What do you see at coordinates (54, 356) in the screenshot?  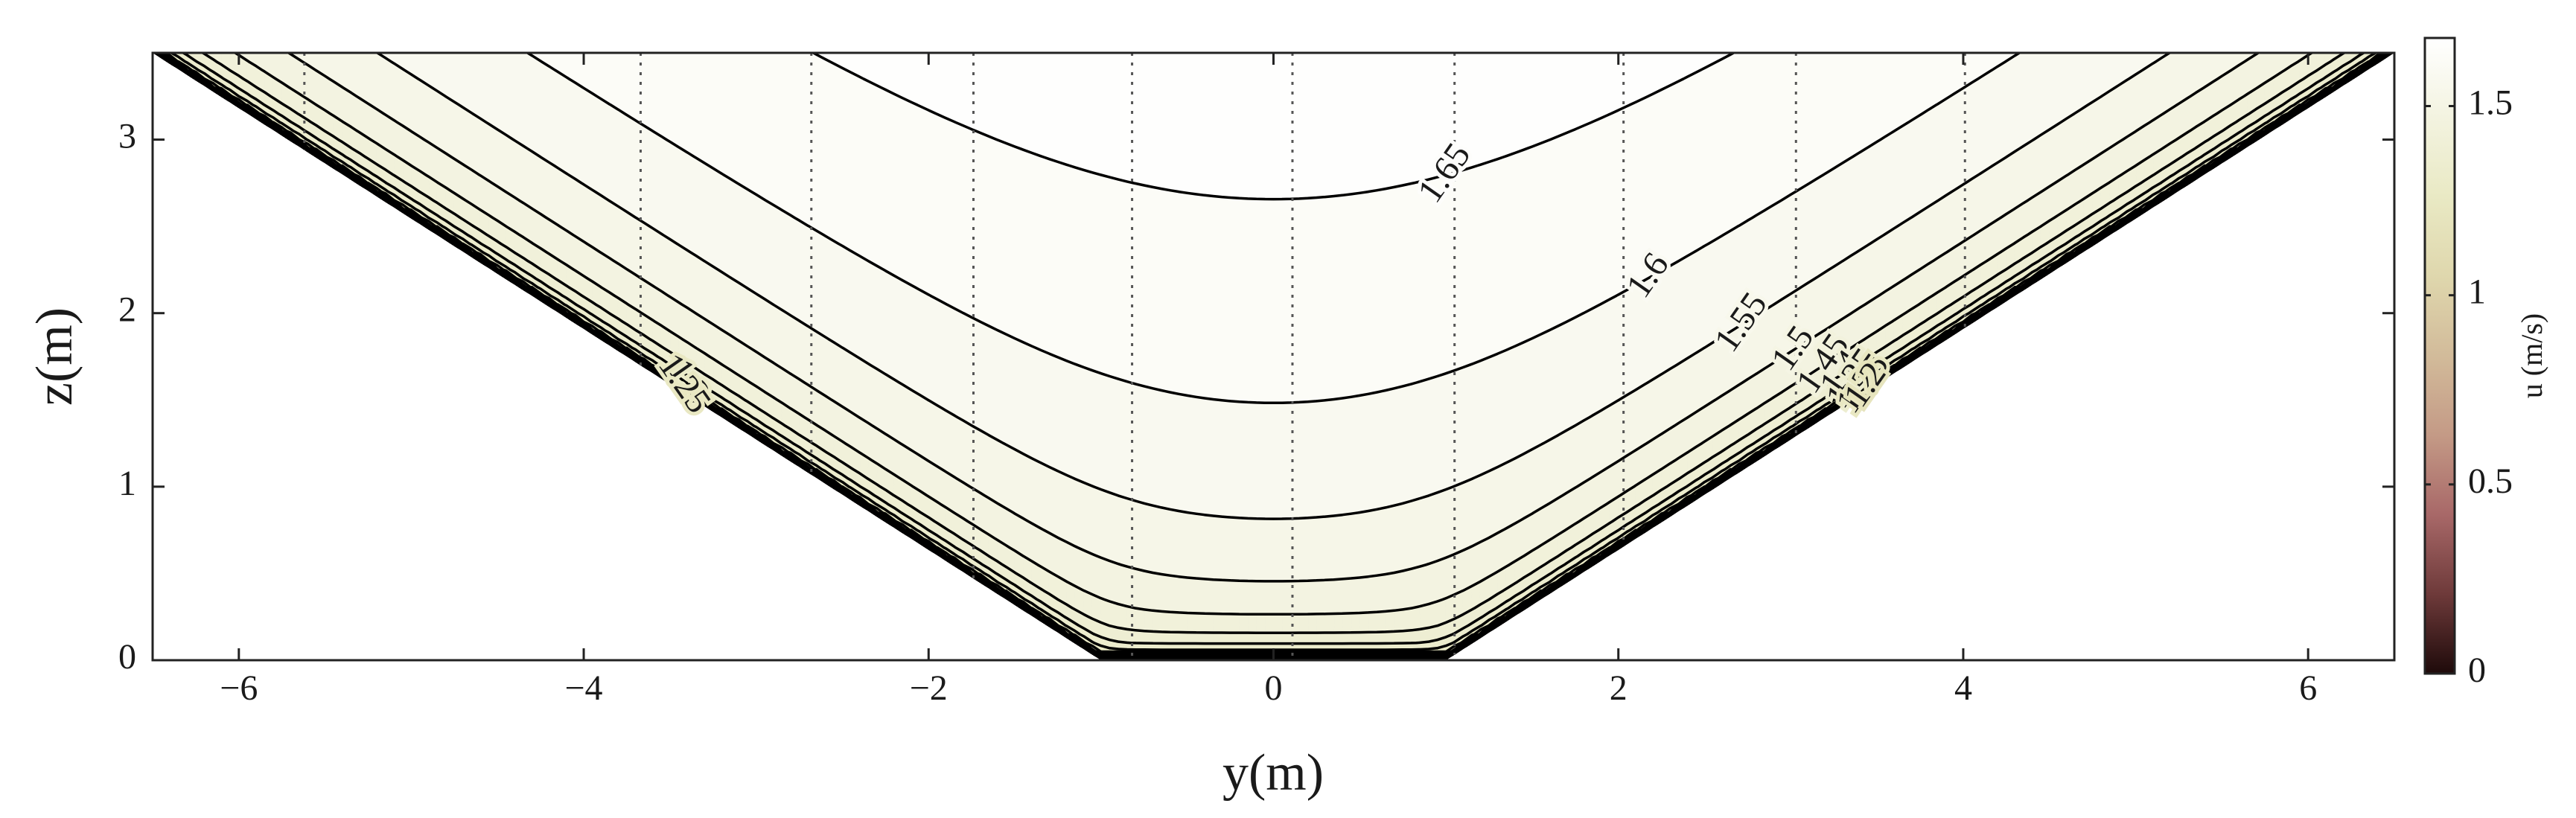 I see `y-axis-label: z(m)` at bounding box center [54, 356].